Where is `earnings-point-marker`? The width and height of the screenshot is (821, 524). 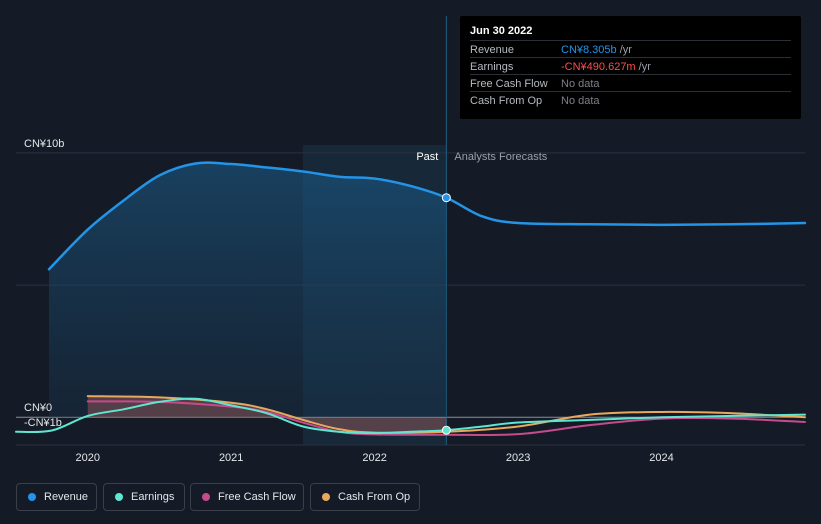 earnings-point-marker is located at coordinates (446, 430).